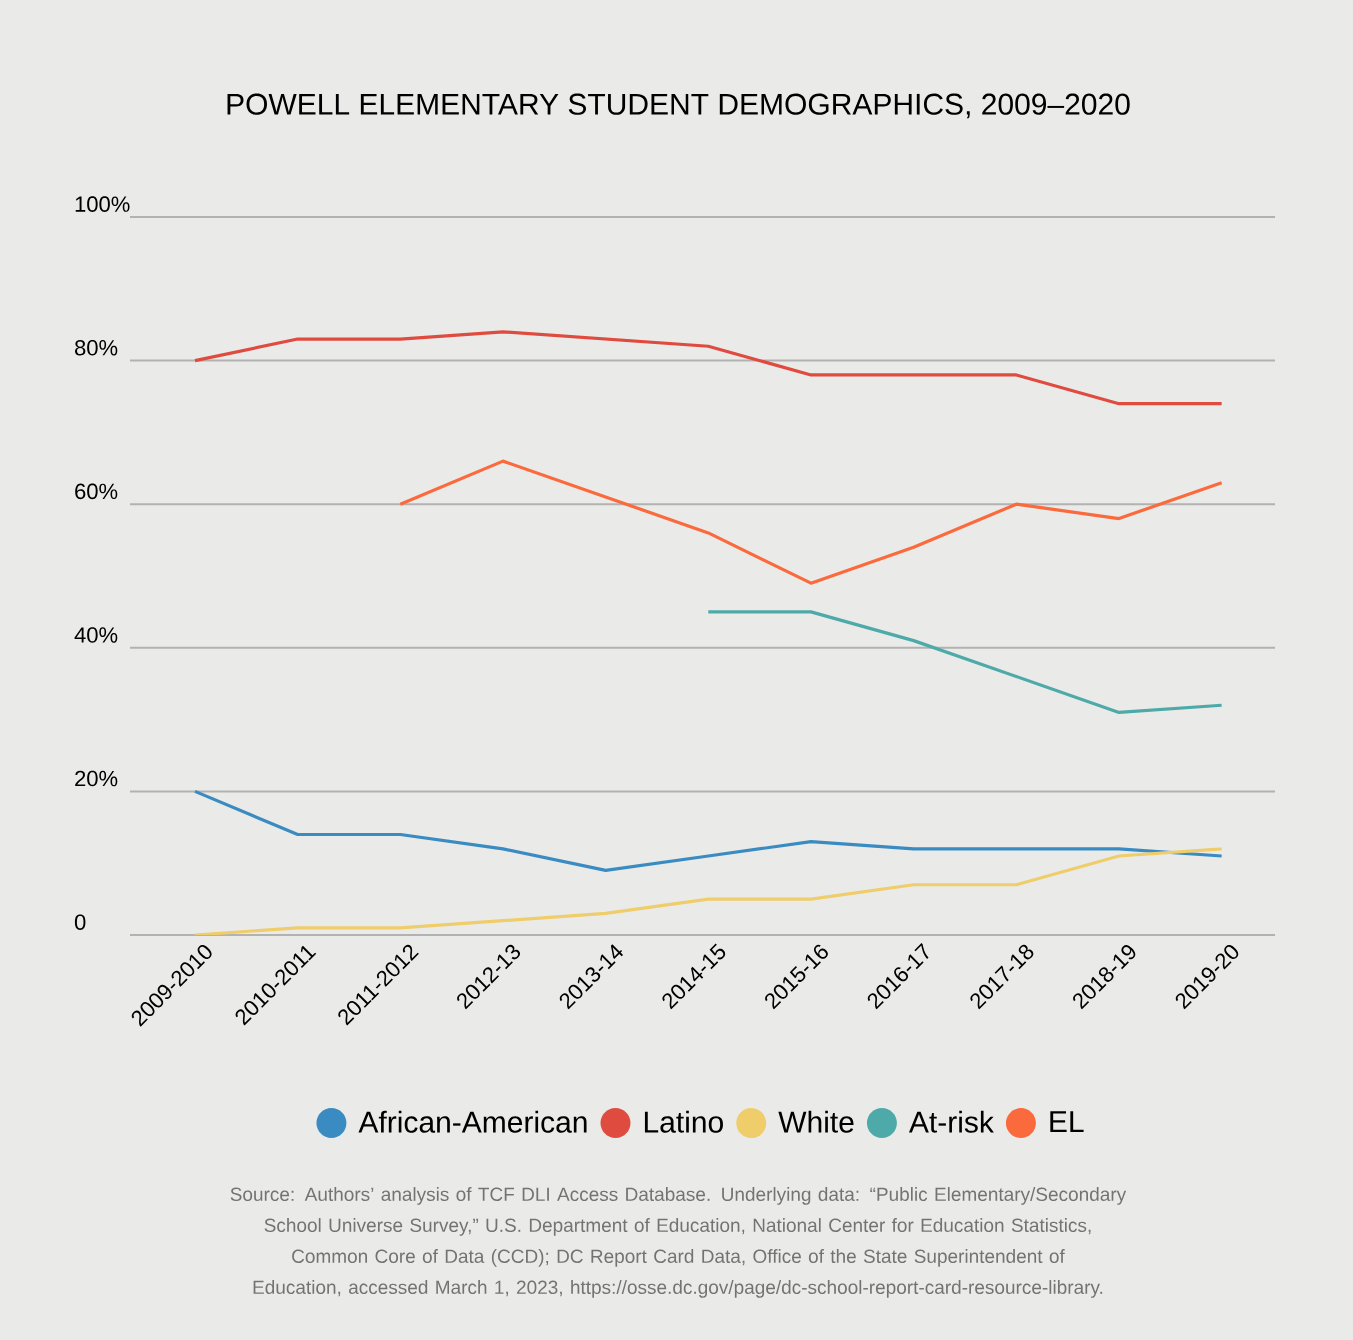 This screenshot has height=1340, width=1353. What do you see at coordinates (96, 491) in the screenshot?
I see `y-tick-label: 60%` at bounding box center [96, 491].